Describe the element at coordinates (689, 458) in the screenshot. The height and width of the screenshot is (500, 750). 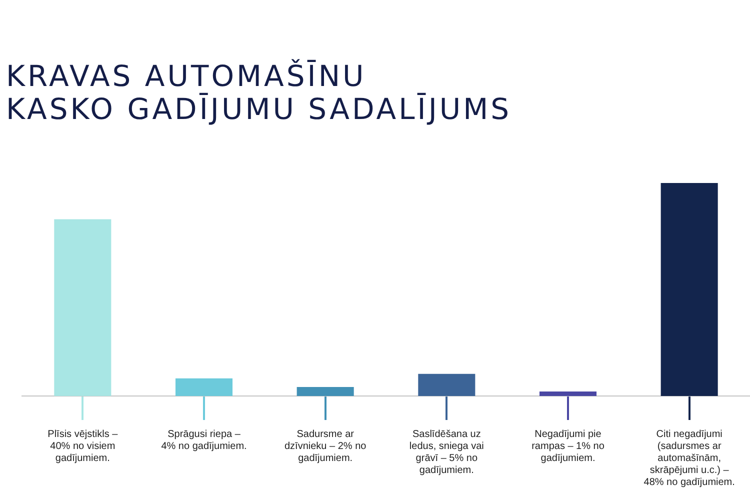
I see `x-tick-label: Citi negadījumi (sadursmes ar automašīnām, skrāpējumi u.c.) – 48% no gadījumiem.` at that location.